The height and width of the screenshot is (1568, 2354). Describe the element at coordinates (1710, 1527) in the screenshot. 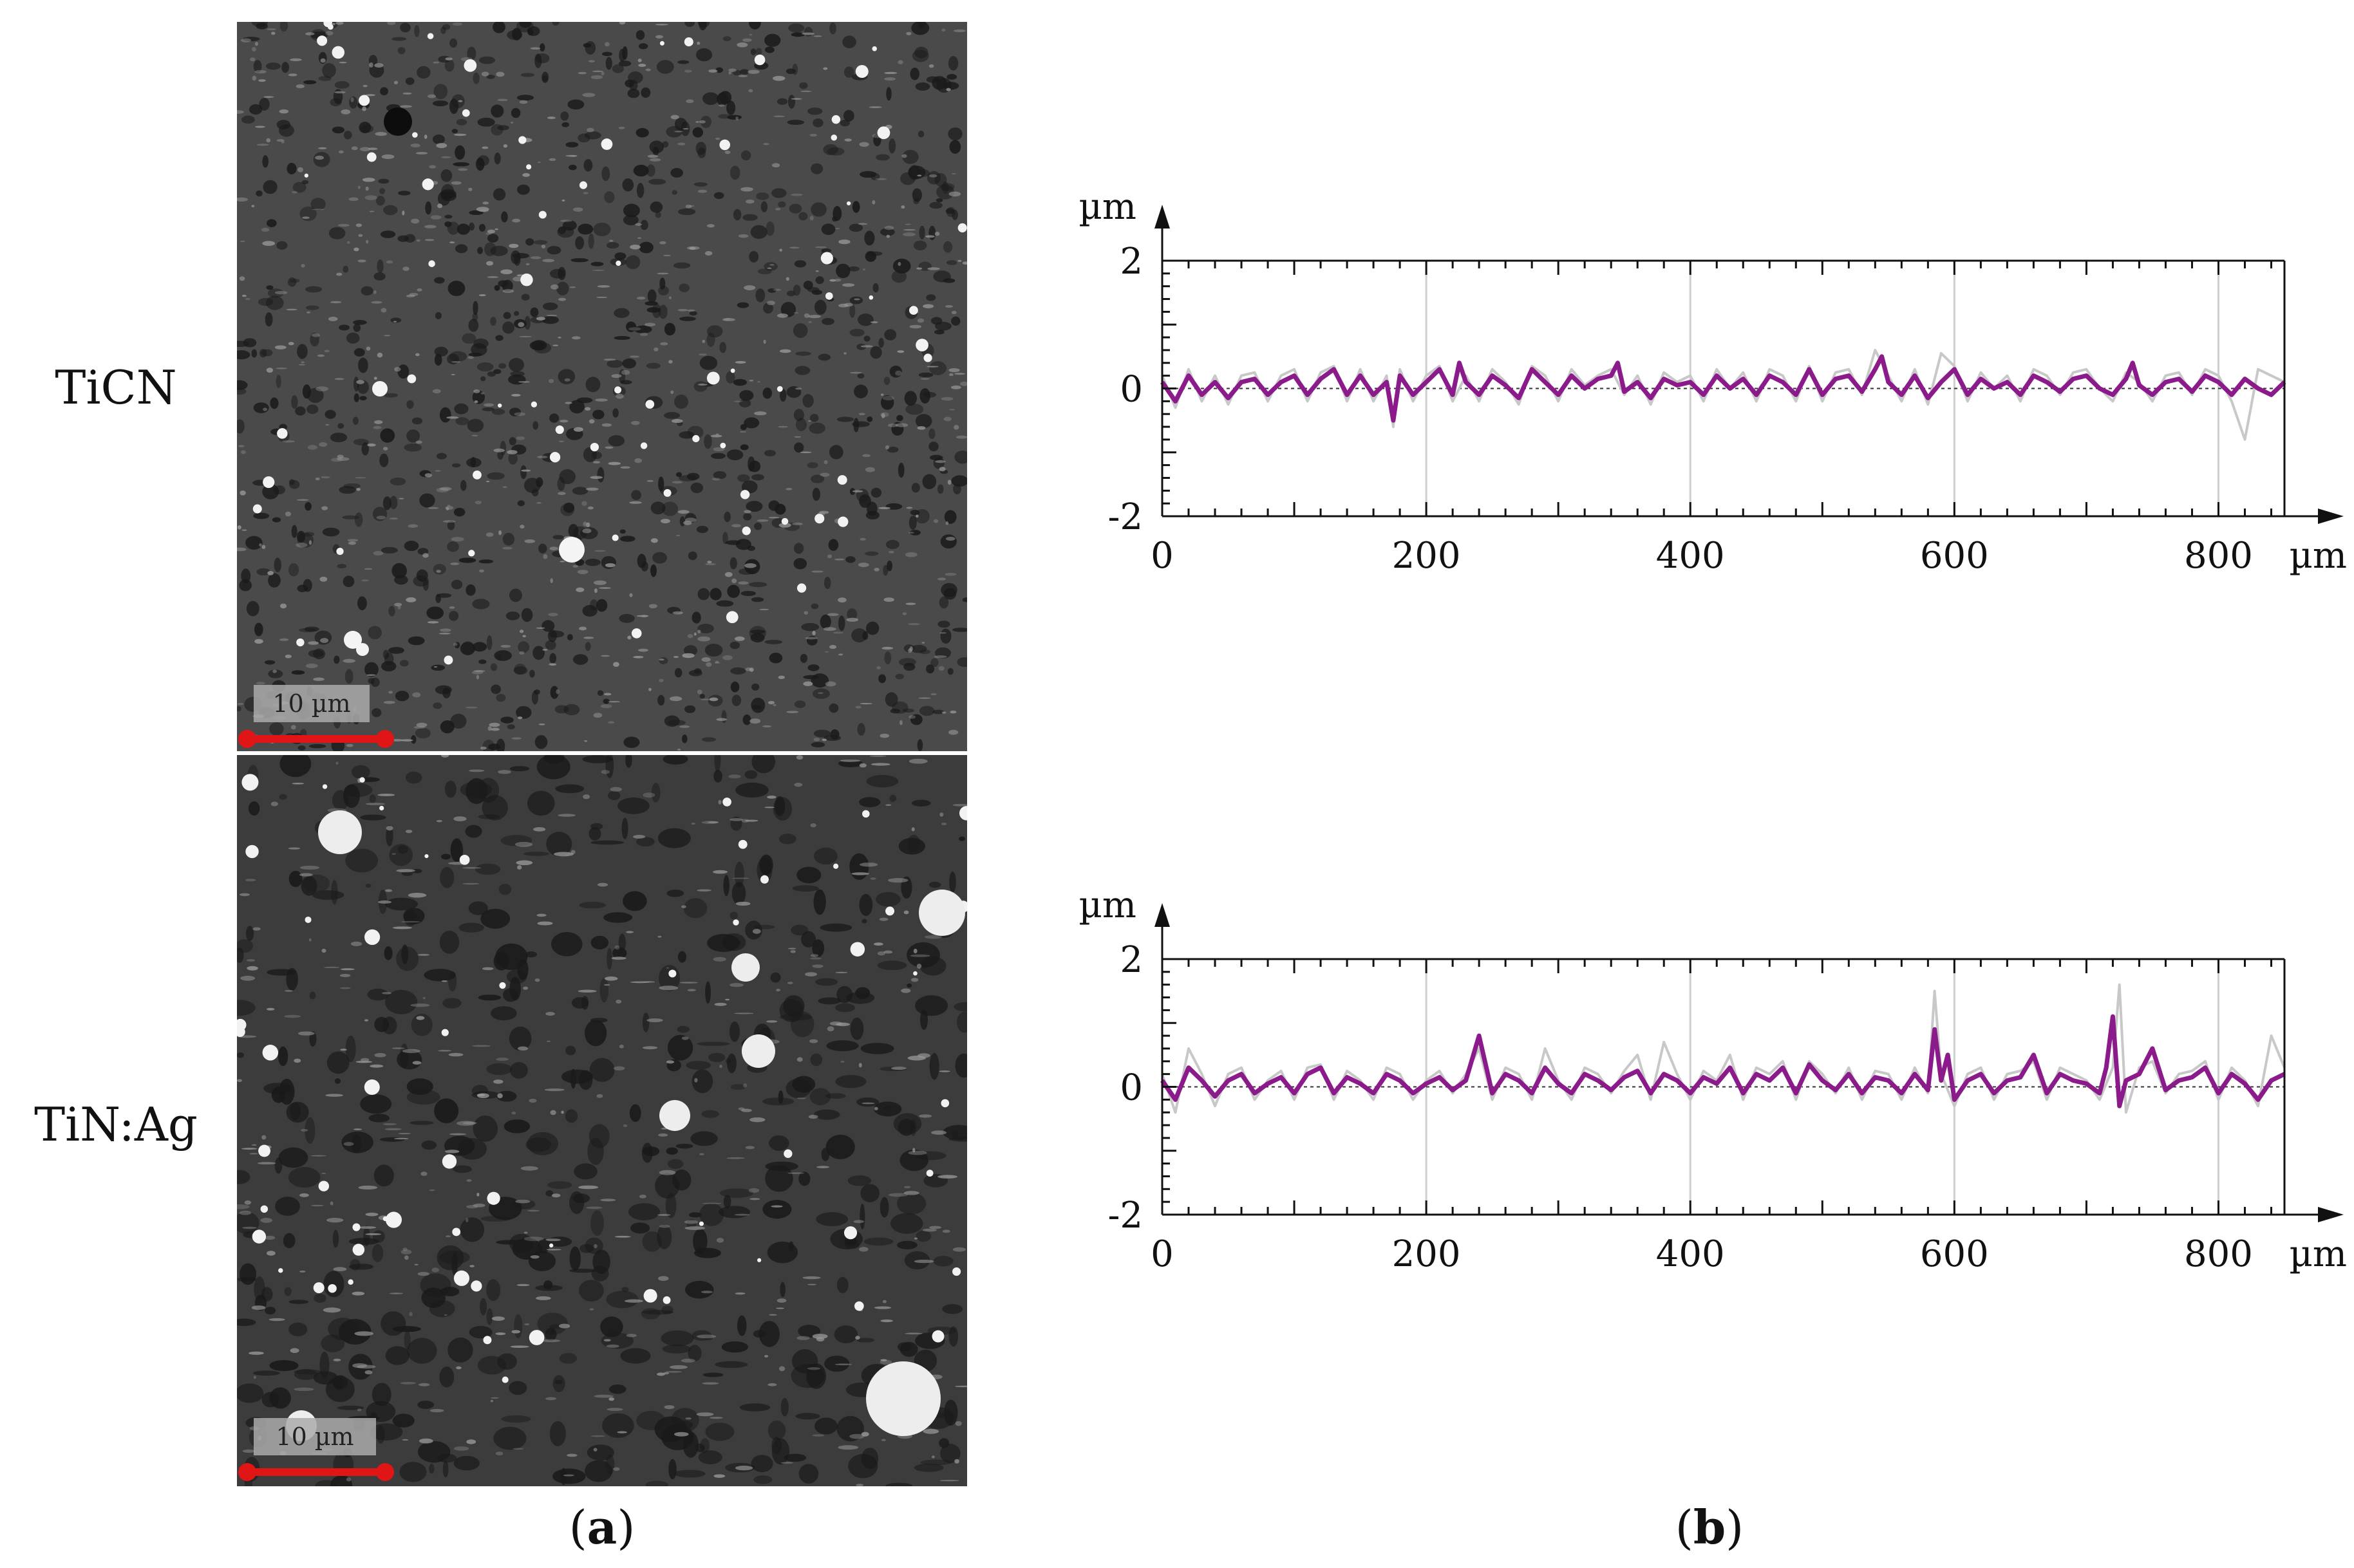

I see `panel-label-b: (b)` at that location.